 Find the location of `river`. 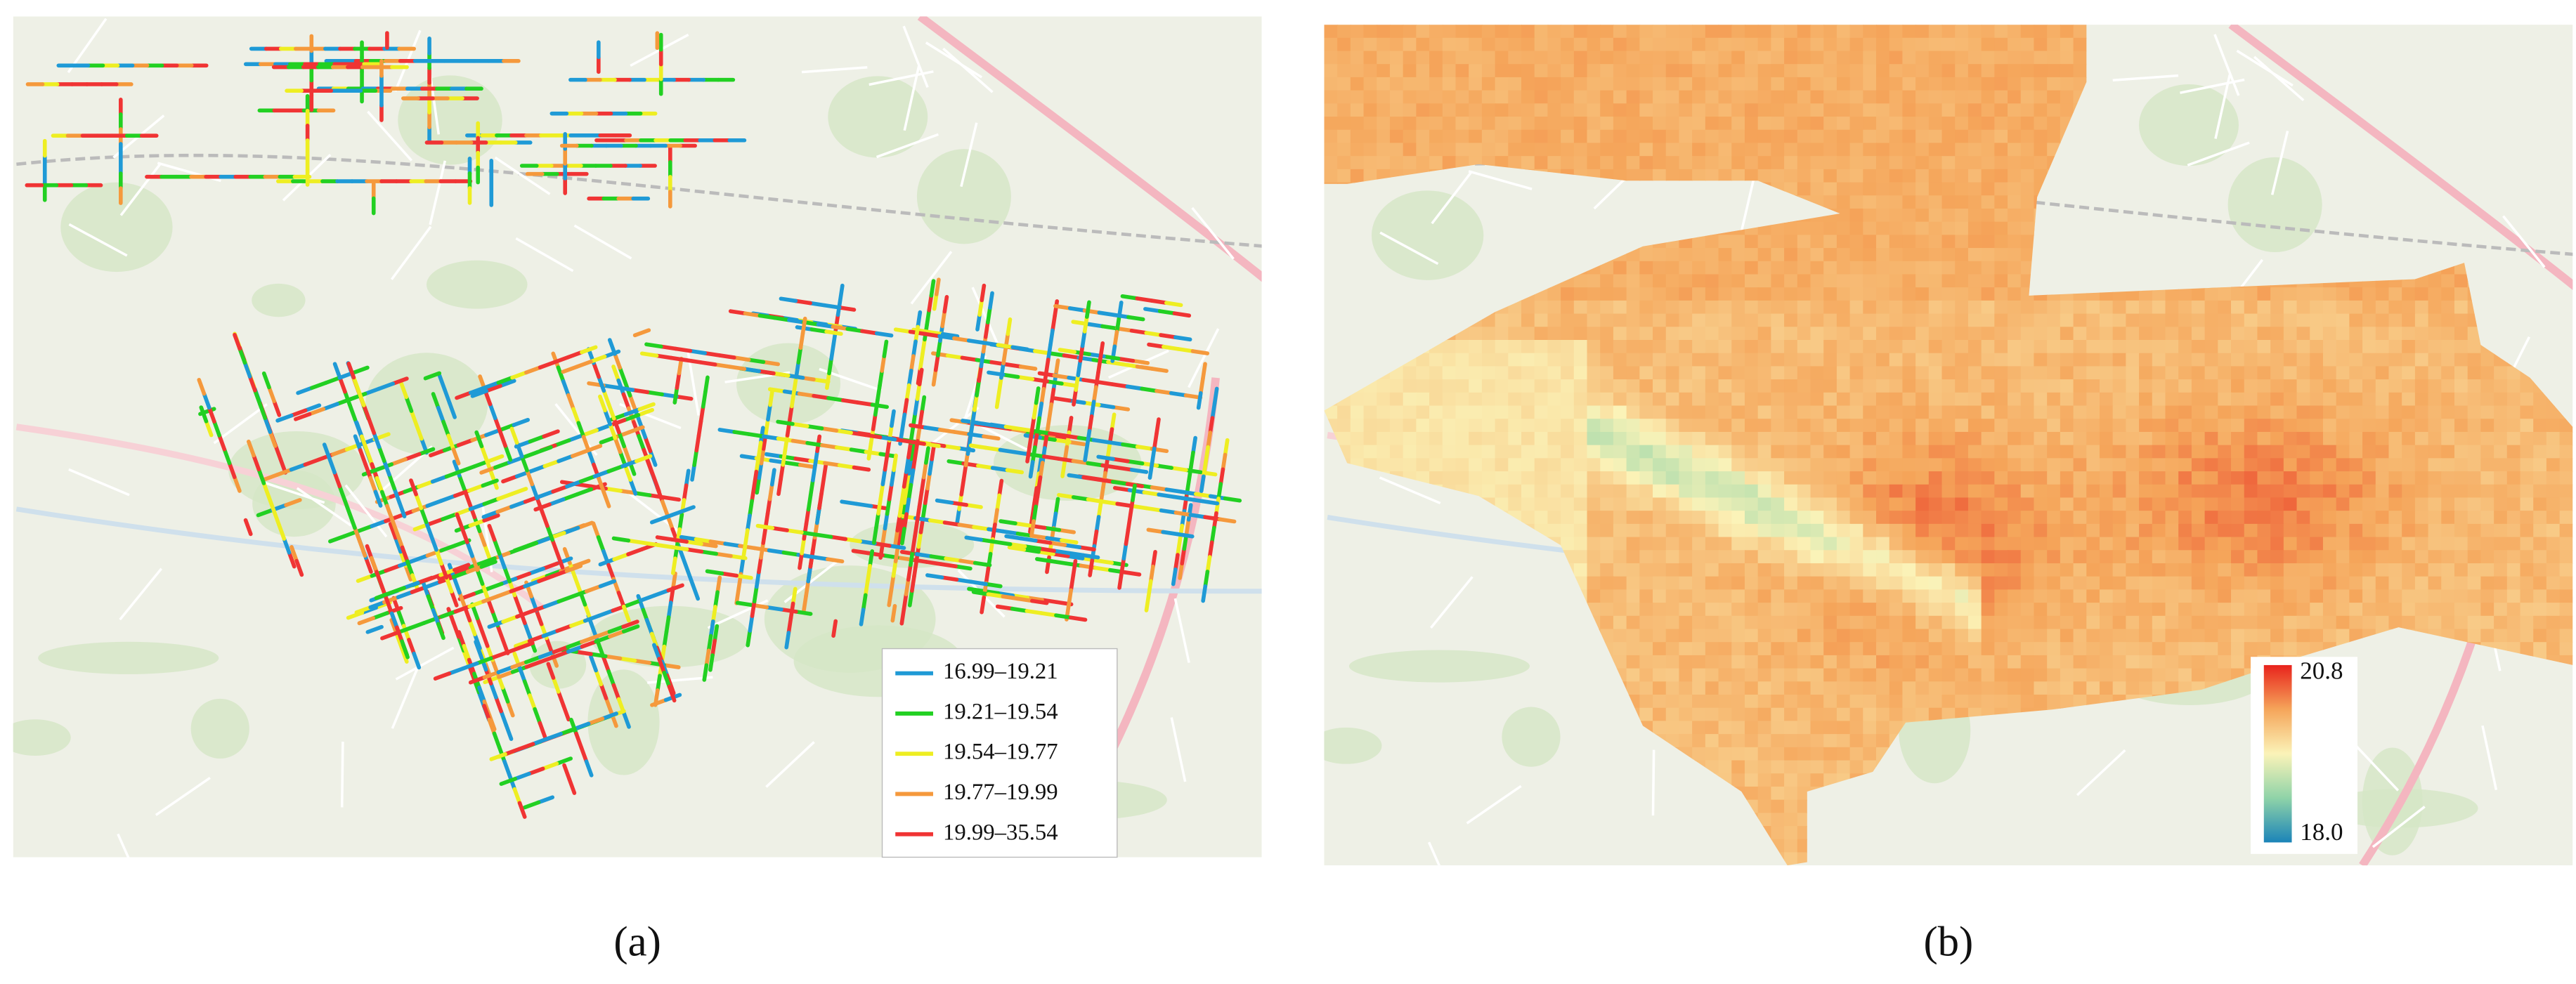

river is located at coordinates (638, 550).